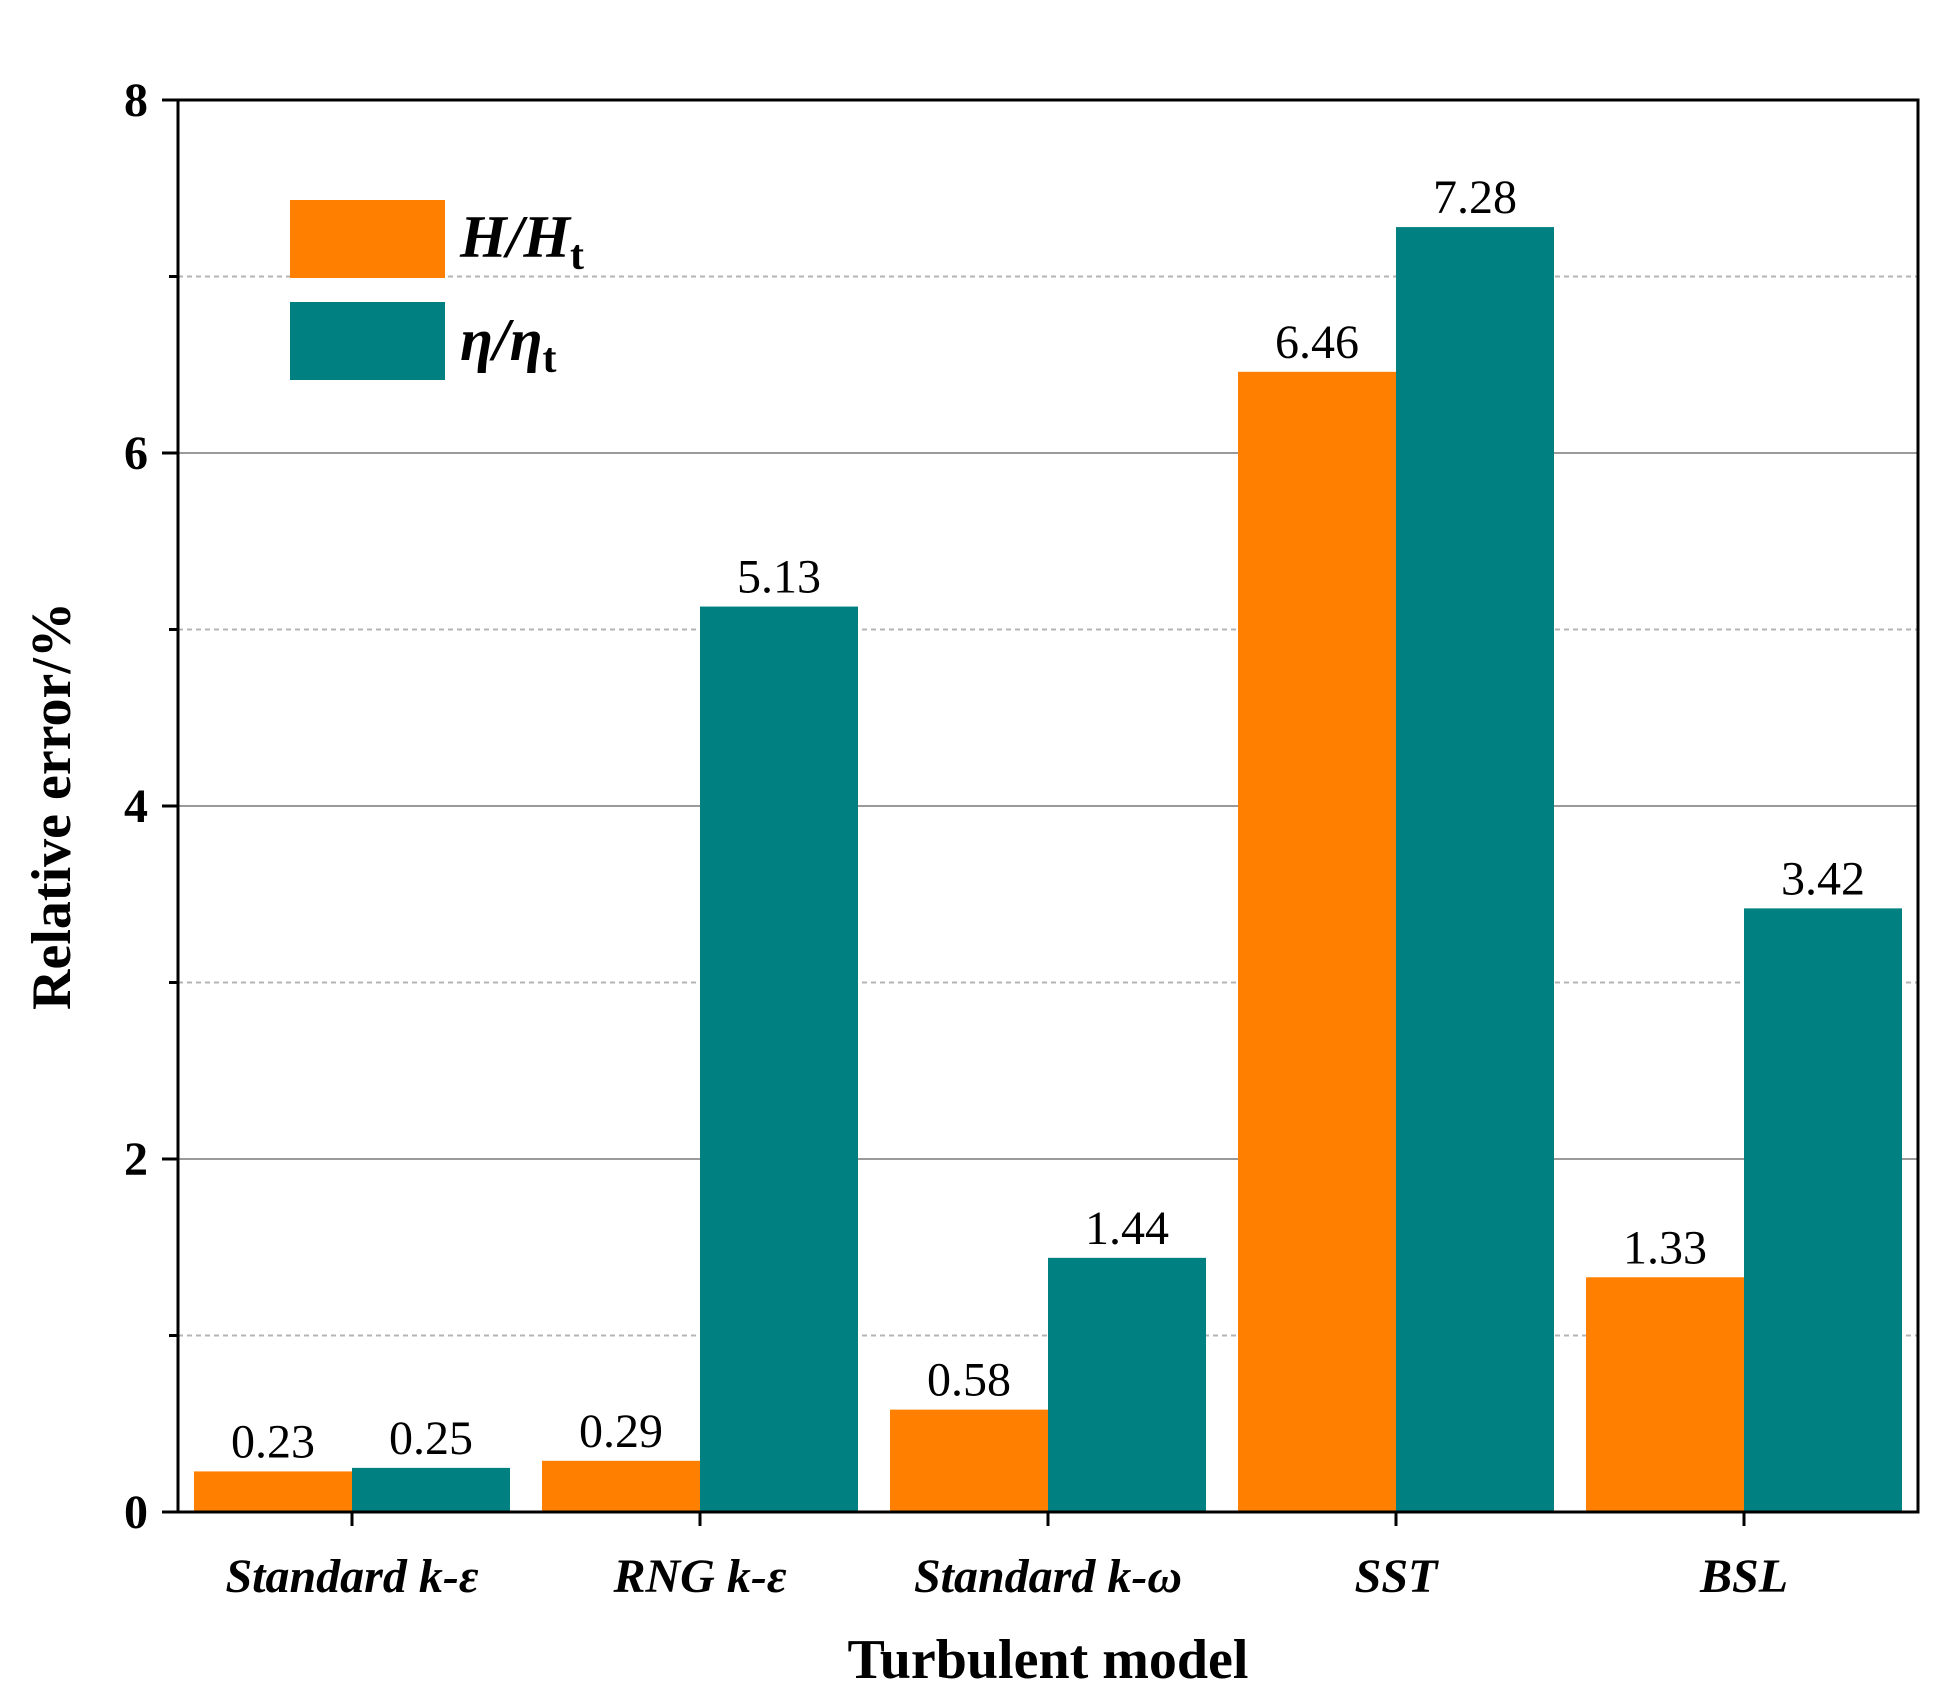  Describe the element at coordinates (1317, 342) in the screenshot. I see `data-label-head-ratio: 6.46` at that location.